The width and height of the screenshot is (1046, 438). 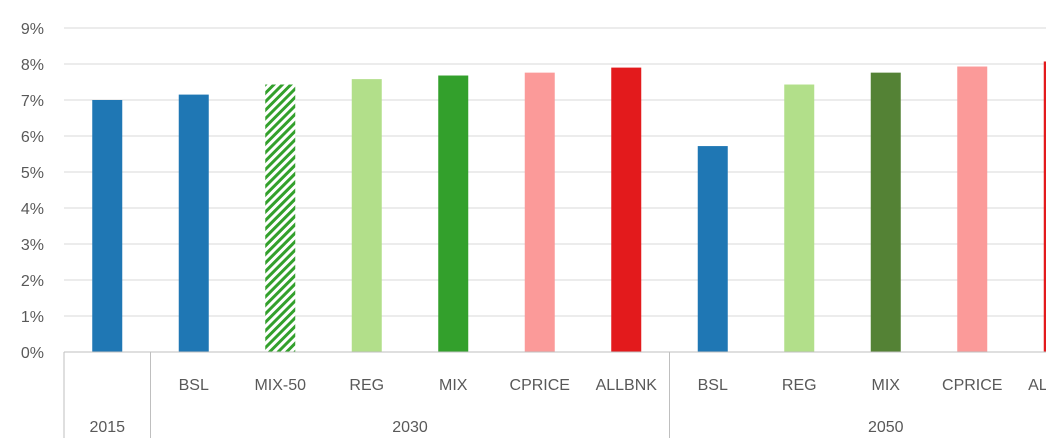 I want to click on group-label: 2050, so click(x=886, y=427).